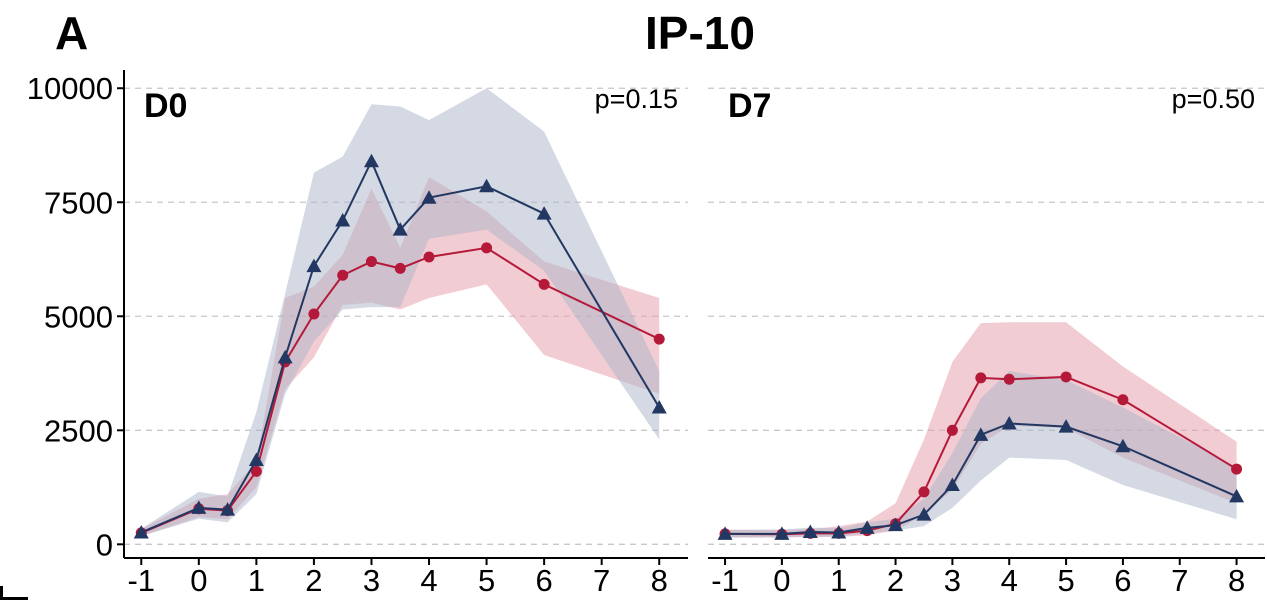 The height and width of the screenshot is (604, 1267). What do you see at coordinates (165, 106) in the screenshot?
I see `panel-label: D0` at bounding box center [165, 106].